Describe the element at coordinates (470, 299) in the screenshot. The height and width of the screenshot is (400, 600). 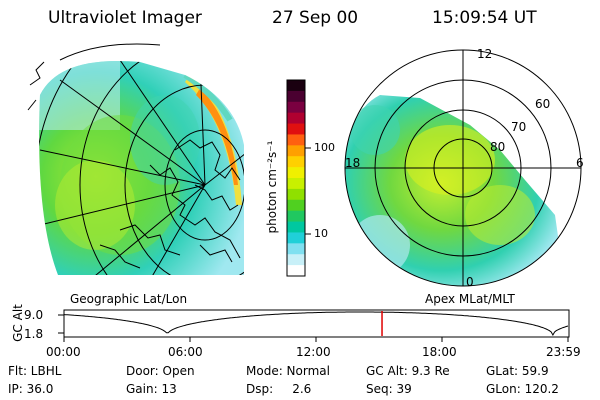
I see `right-panel-label: Apex MLat/MLT` at that location.